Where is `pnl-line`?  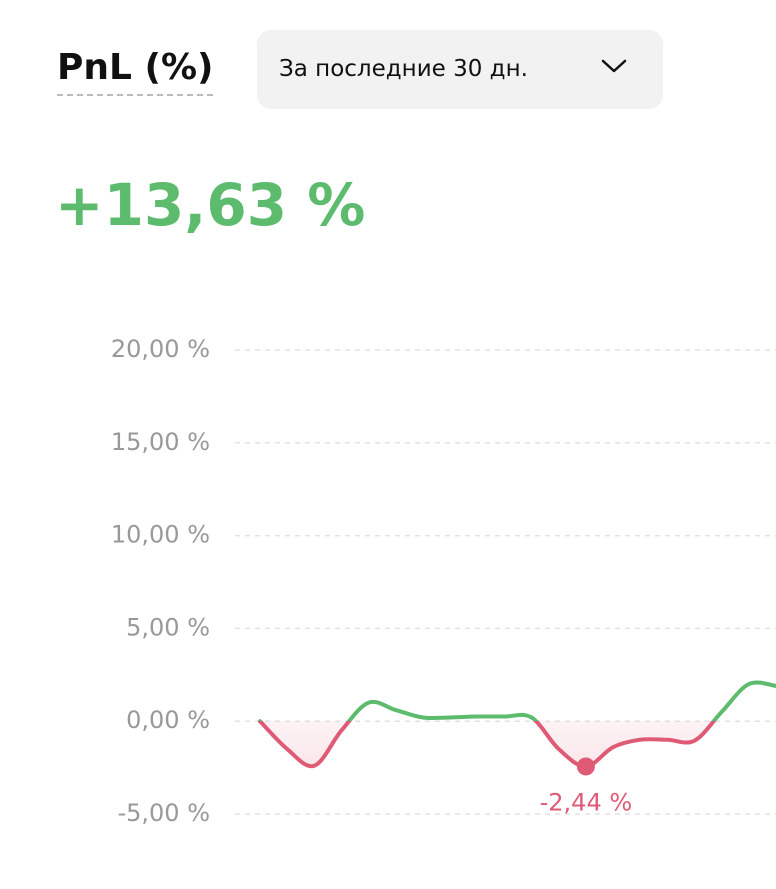
pnl-line is located at coordinates (517, 724).